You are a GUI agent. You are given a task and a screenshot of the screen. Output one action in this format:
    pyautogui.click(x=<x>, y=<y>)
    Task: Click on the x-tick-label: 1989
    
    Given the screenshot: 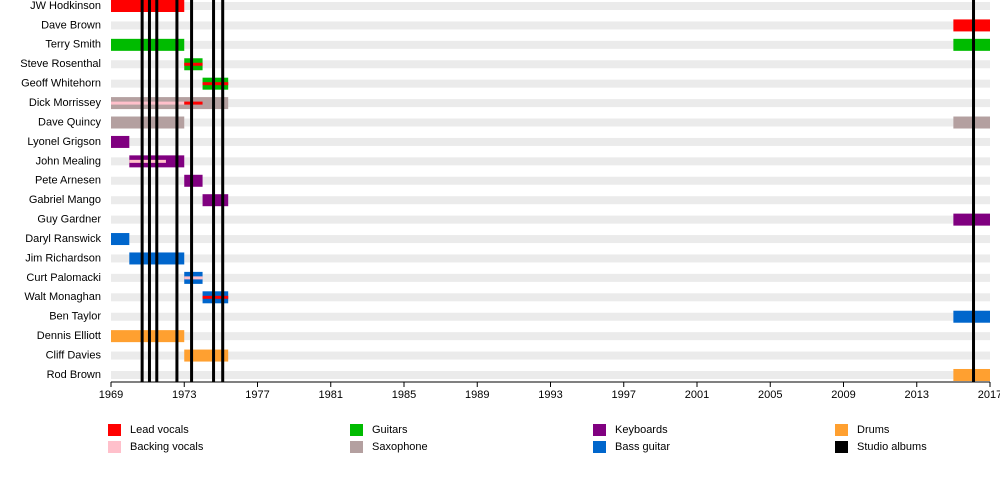 What is the action you would take?
    pyautogui.click(x=477, y=395)
    